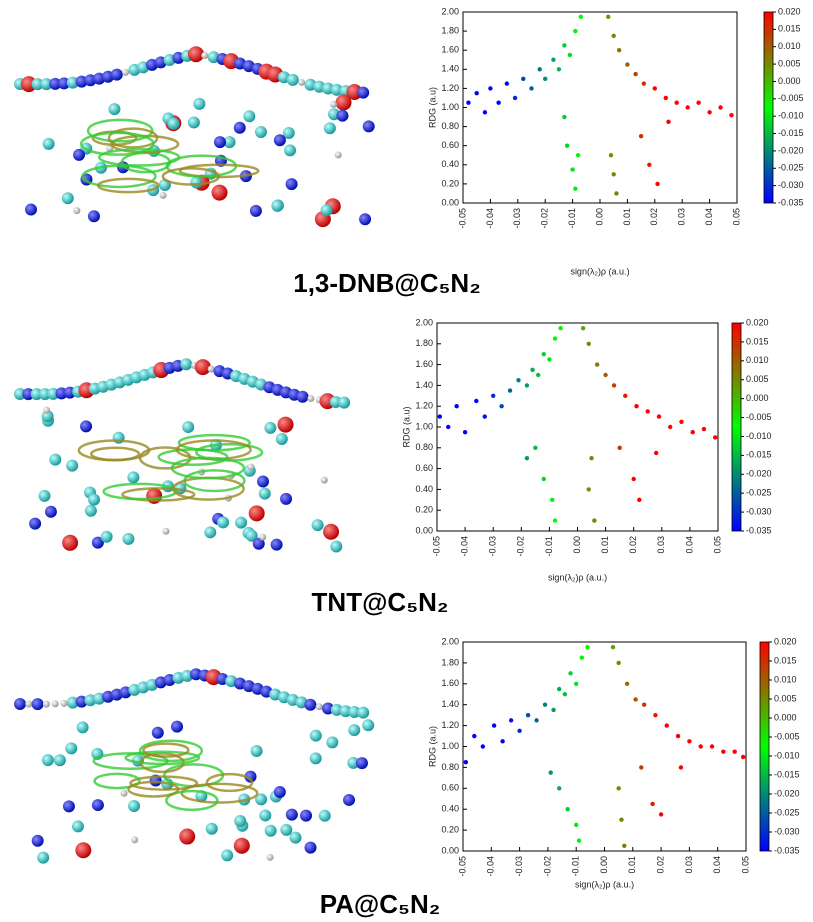 This screenshot has width=813, height=922. I want to click on y-tick-label: 2.00, so click(450, 641).